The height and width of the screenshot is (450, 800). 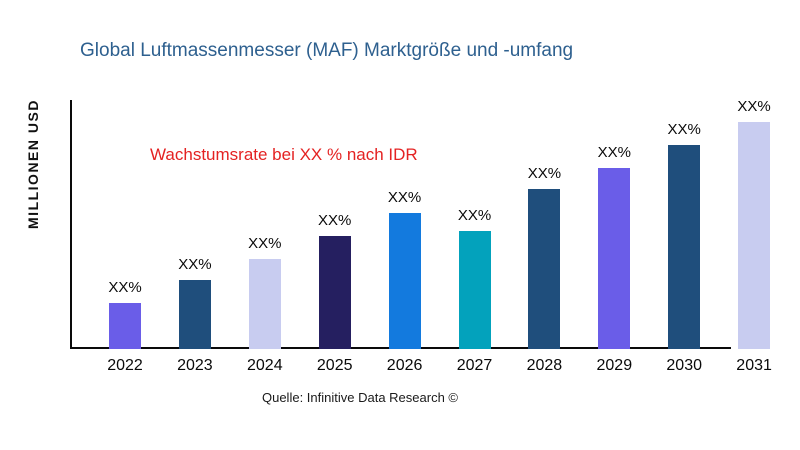 What do you see at coordinates (33, 164) in the screenshot?
I see `y-axis-label: MILLIONEN USD` at bounding box center [33, 164].